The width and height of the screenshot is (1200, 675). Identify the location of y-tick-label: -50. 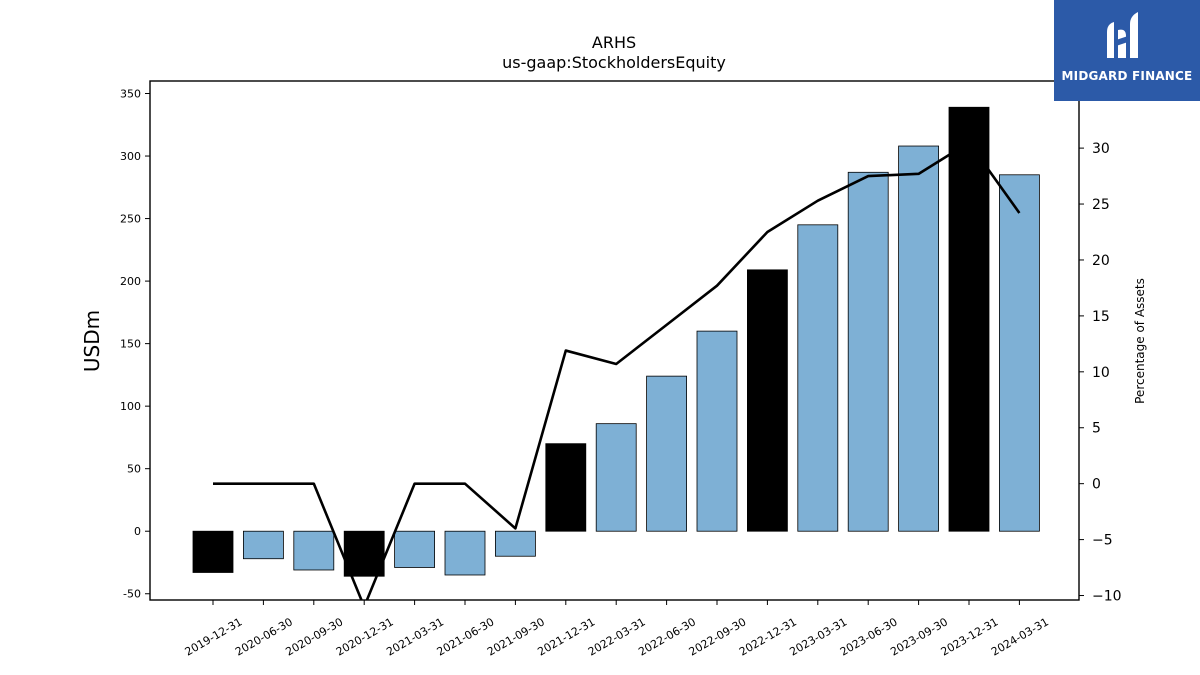
(132, 594).